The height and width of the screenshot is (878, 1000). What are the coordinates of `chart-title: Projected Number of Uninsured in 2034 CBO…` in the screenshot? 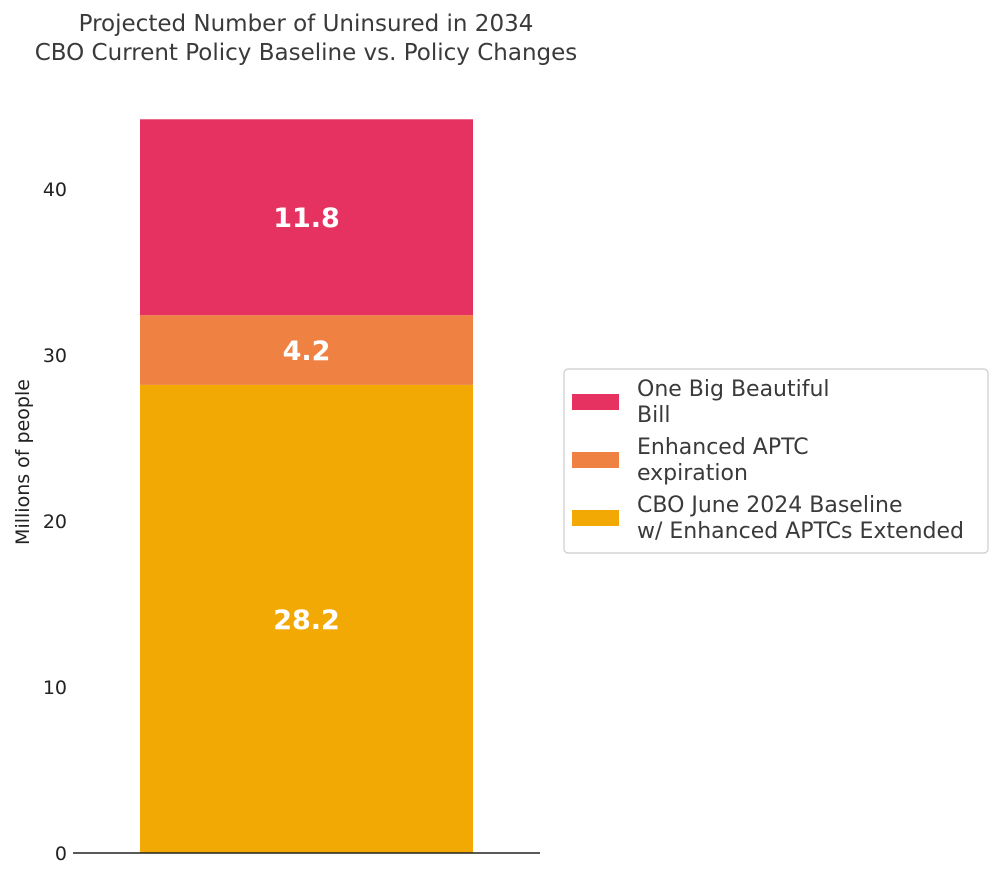 It's located at (306, 38).